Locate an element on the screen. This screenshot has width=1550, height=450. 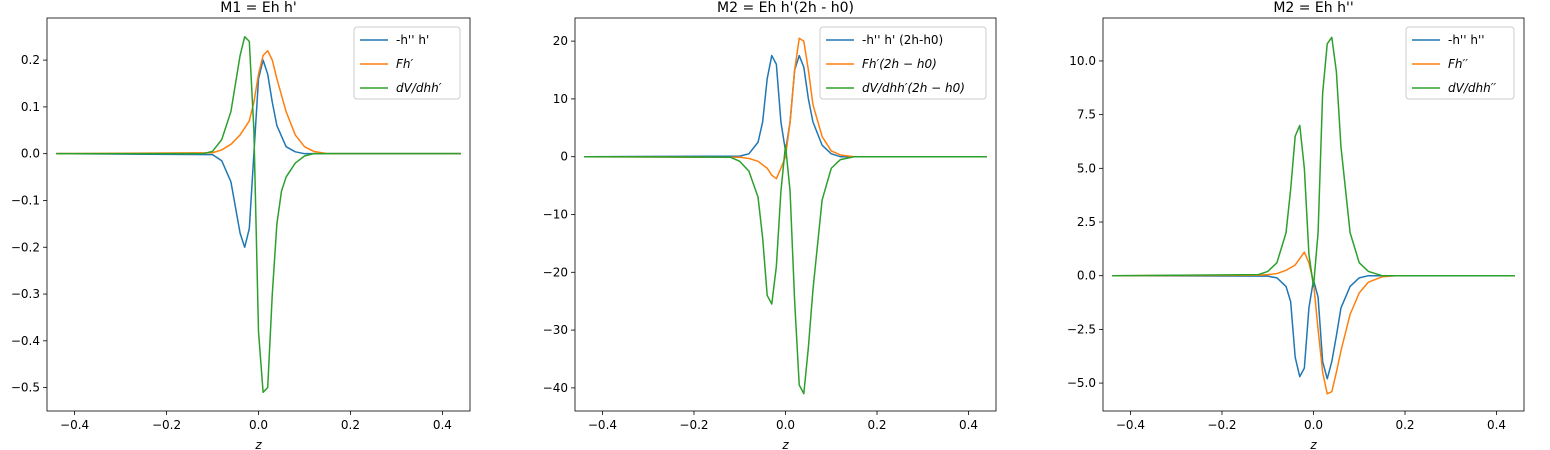
legend-label: -h'' h'' is located at coordinates (1466, 40).